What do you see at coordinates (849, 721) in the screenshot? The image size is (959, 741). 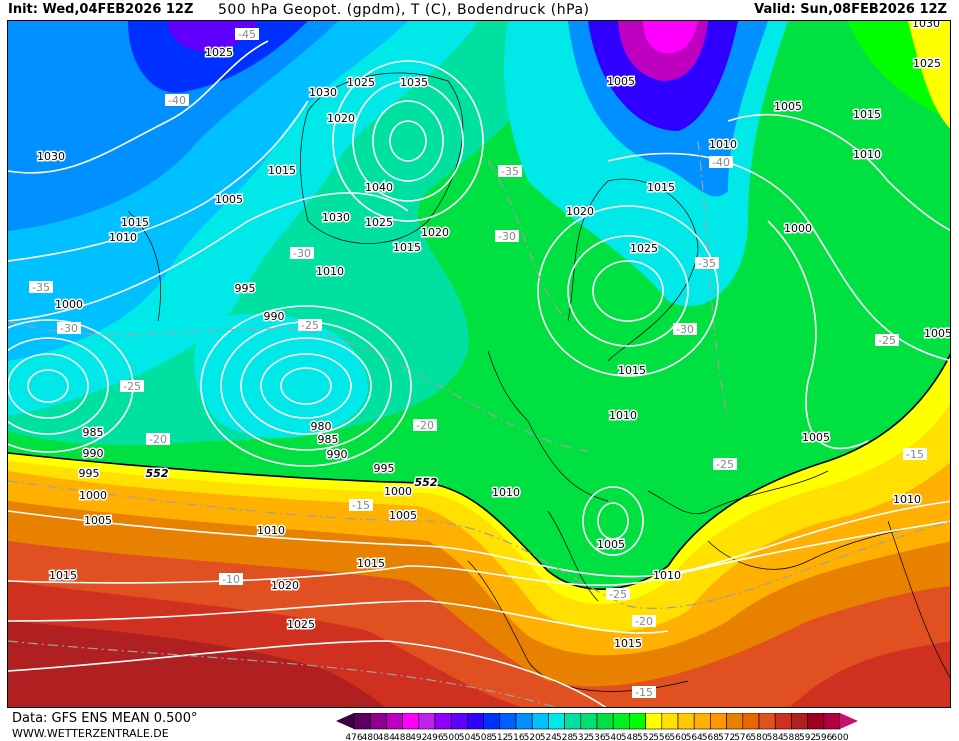 I see `legend-high-arrow` at bounding box center [849, 721].